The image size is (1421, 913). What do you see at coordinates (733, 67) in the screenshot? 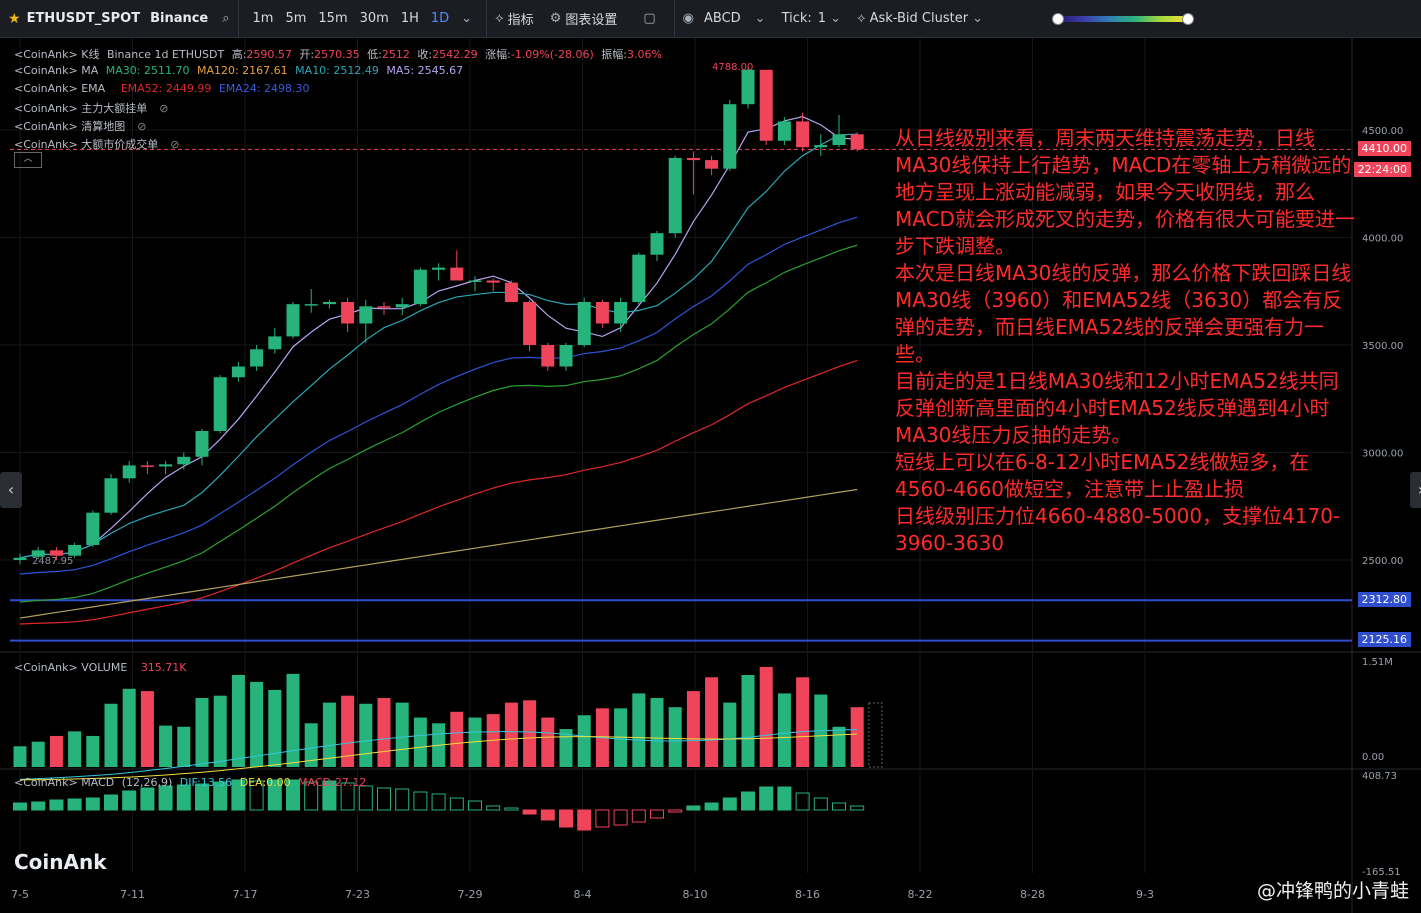
I see `high-marker: 4788.00` at bounding box center [733, 67].